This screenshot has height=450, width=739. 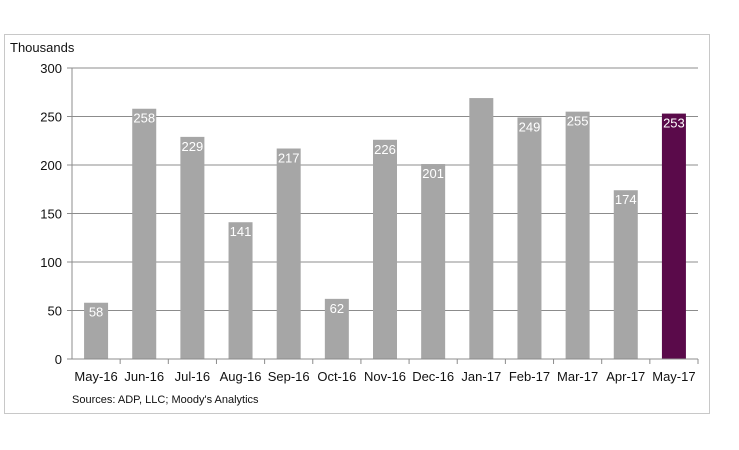 I want to click on source-note: Sources: ADP, LLC; Moody's Analytics, so click(x=165, y=400).